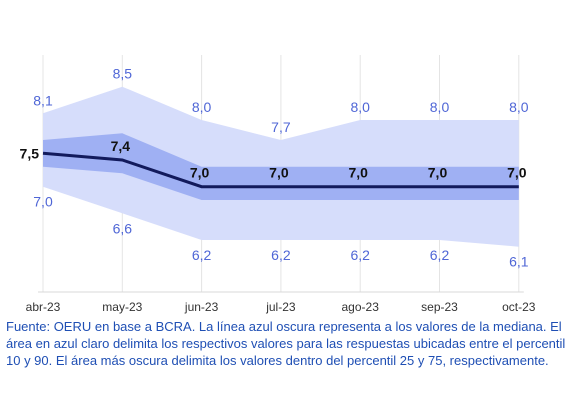 The image size is (570, 410). Describe the element at coordinates (281, 127) in the screenshot. I see `p90-value-label: 7,7` at that location.